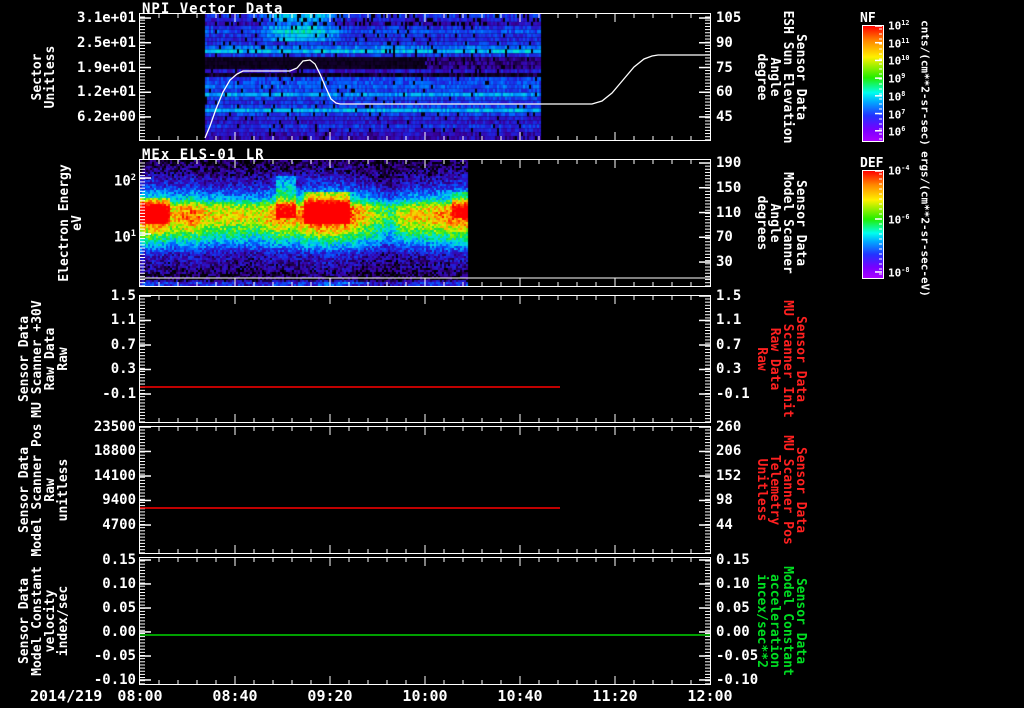 The image size is (1024, 708). What do you see at coordinates (897, 114) in the screenshot?
I see `colorbar-tick-nf-5: 10⁷` at bounding box center [897, 114].